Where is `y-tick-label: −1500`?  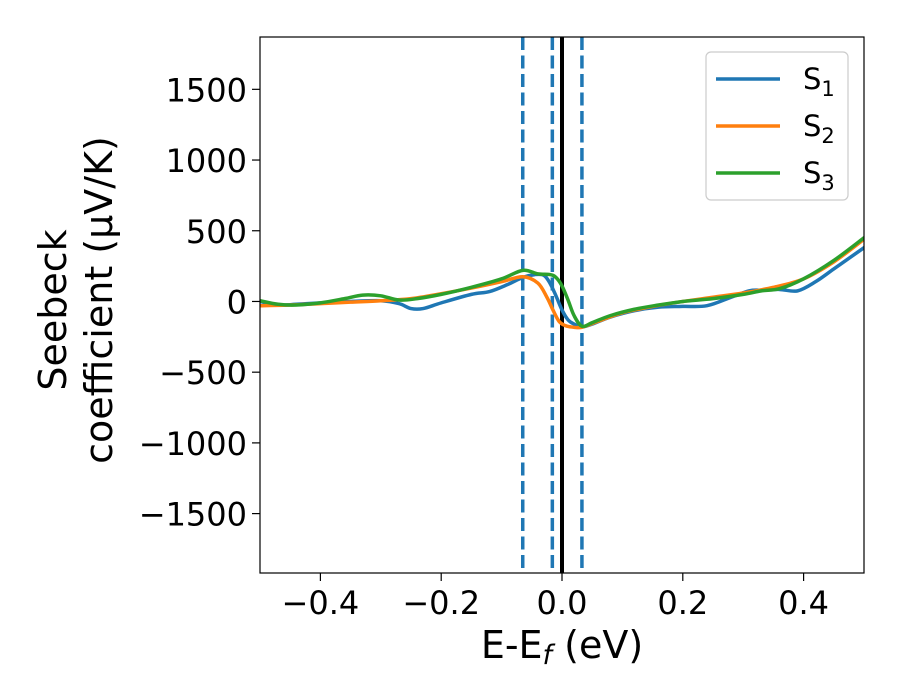
y-tick-label: −1500 is located at coordinates (193, 515).